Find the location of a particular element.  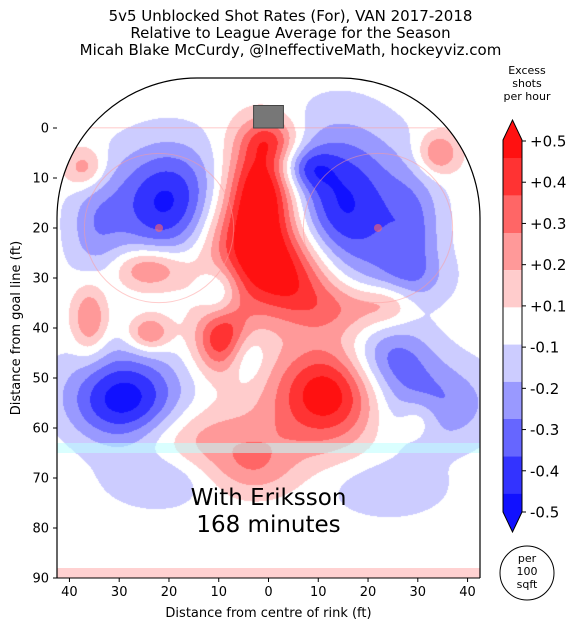

colorbar-label: -0.4 is located at coordinates (544, 471).